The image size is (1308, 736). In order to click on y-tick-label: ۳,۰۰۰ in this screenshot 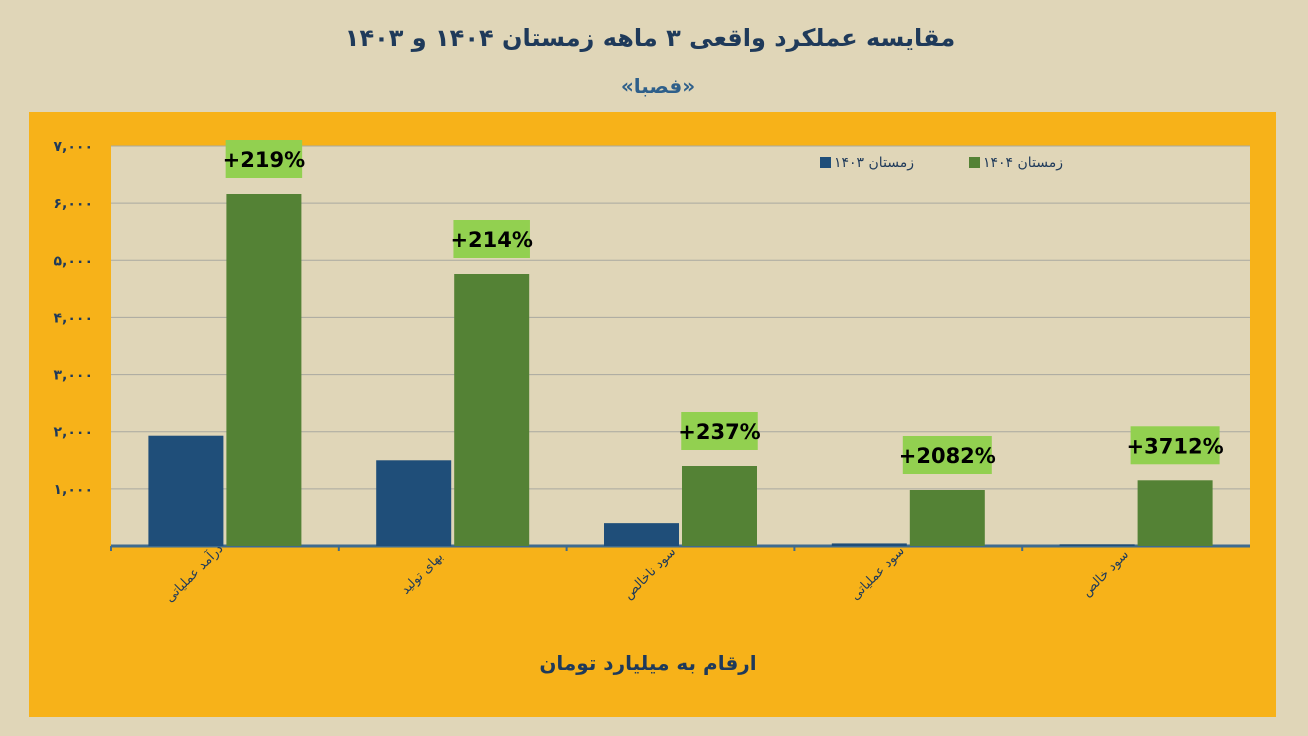, I will do `click(74, 376)`.